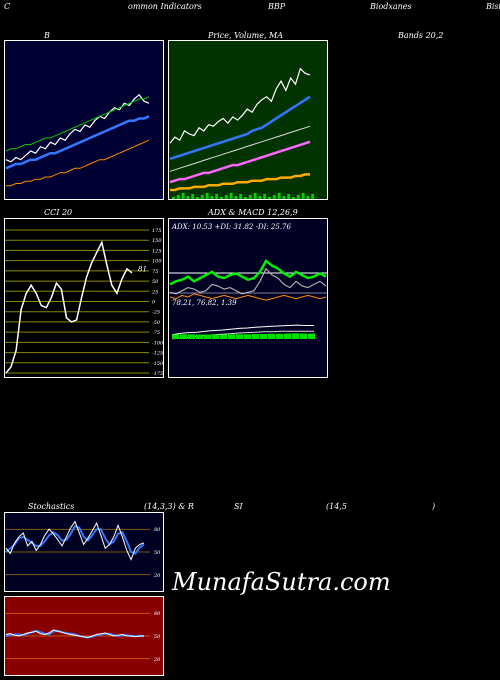 Image resolution: width=500 pixels, height=680 pixels. I want to click on stoch-params: (14,3,3) & R, so click(169, 506).